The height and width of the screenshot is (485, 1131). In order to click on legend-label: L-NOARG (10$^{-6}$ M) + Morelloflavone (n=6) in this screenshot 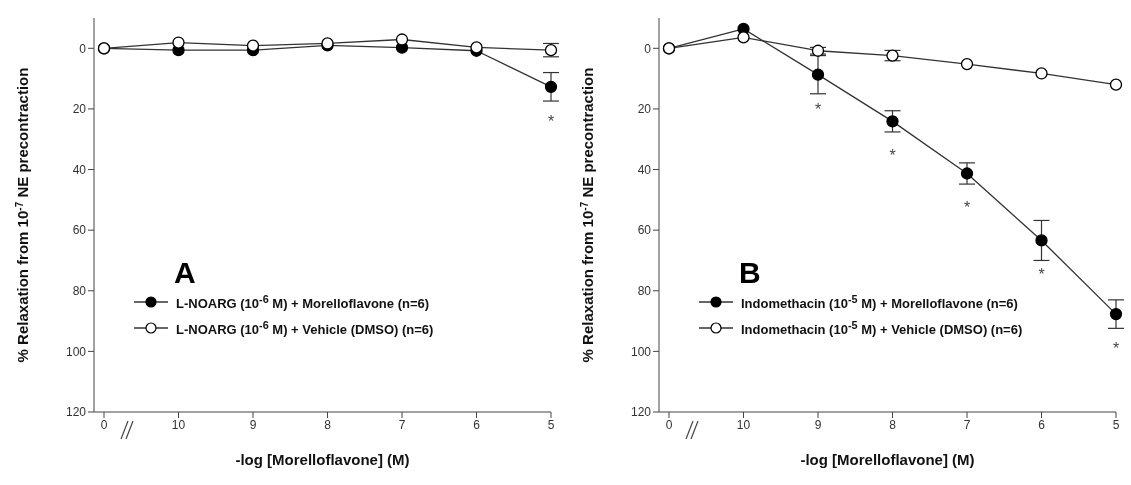, I will do `click(303, 302)`.